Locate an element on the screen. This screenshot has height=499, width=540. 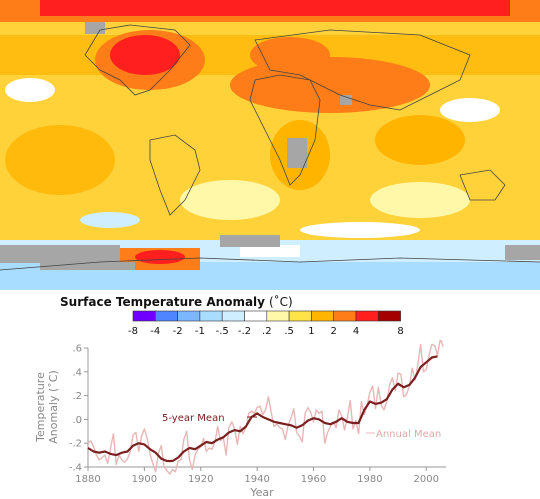
legend-tick-label: 1 is located at coordinates (311, 331).